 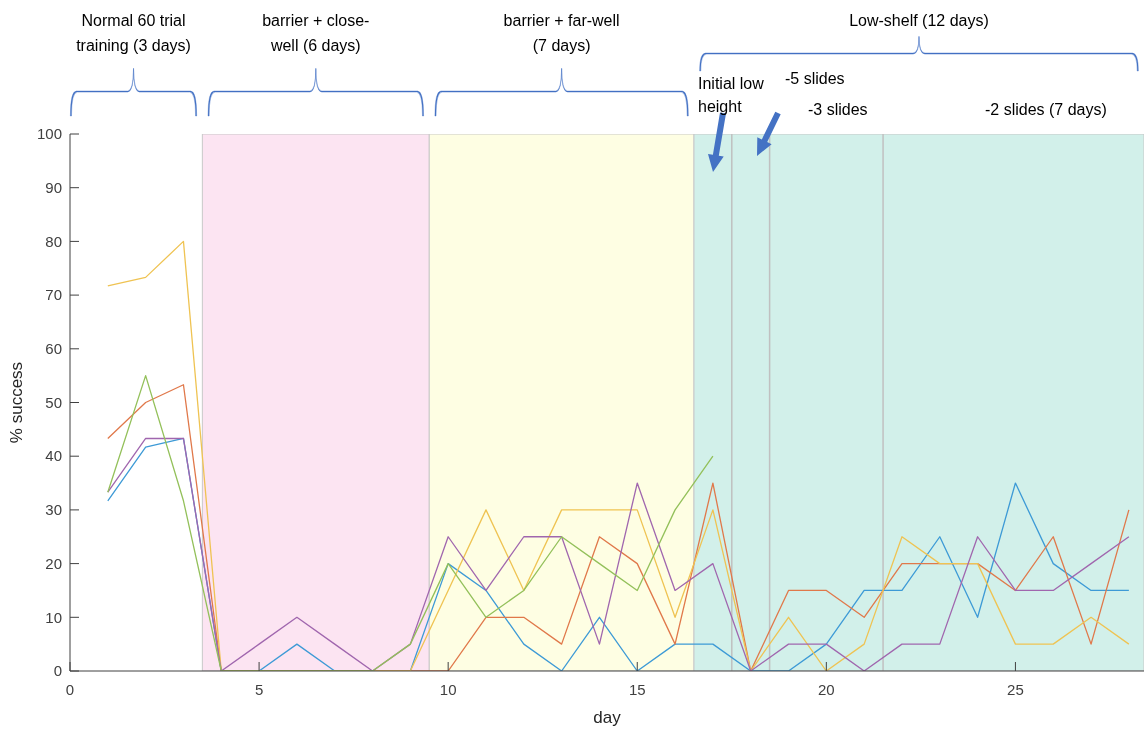 What do you see at coordinates (561, 33) in the screenshot?
I see `text: barrier + far-well (7 days)` at bounding box center [561, 33].